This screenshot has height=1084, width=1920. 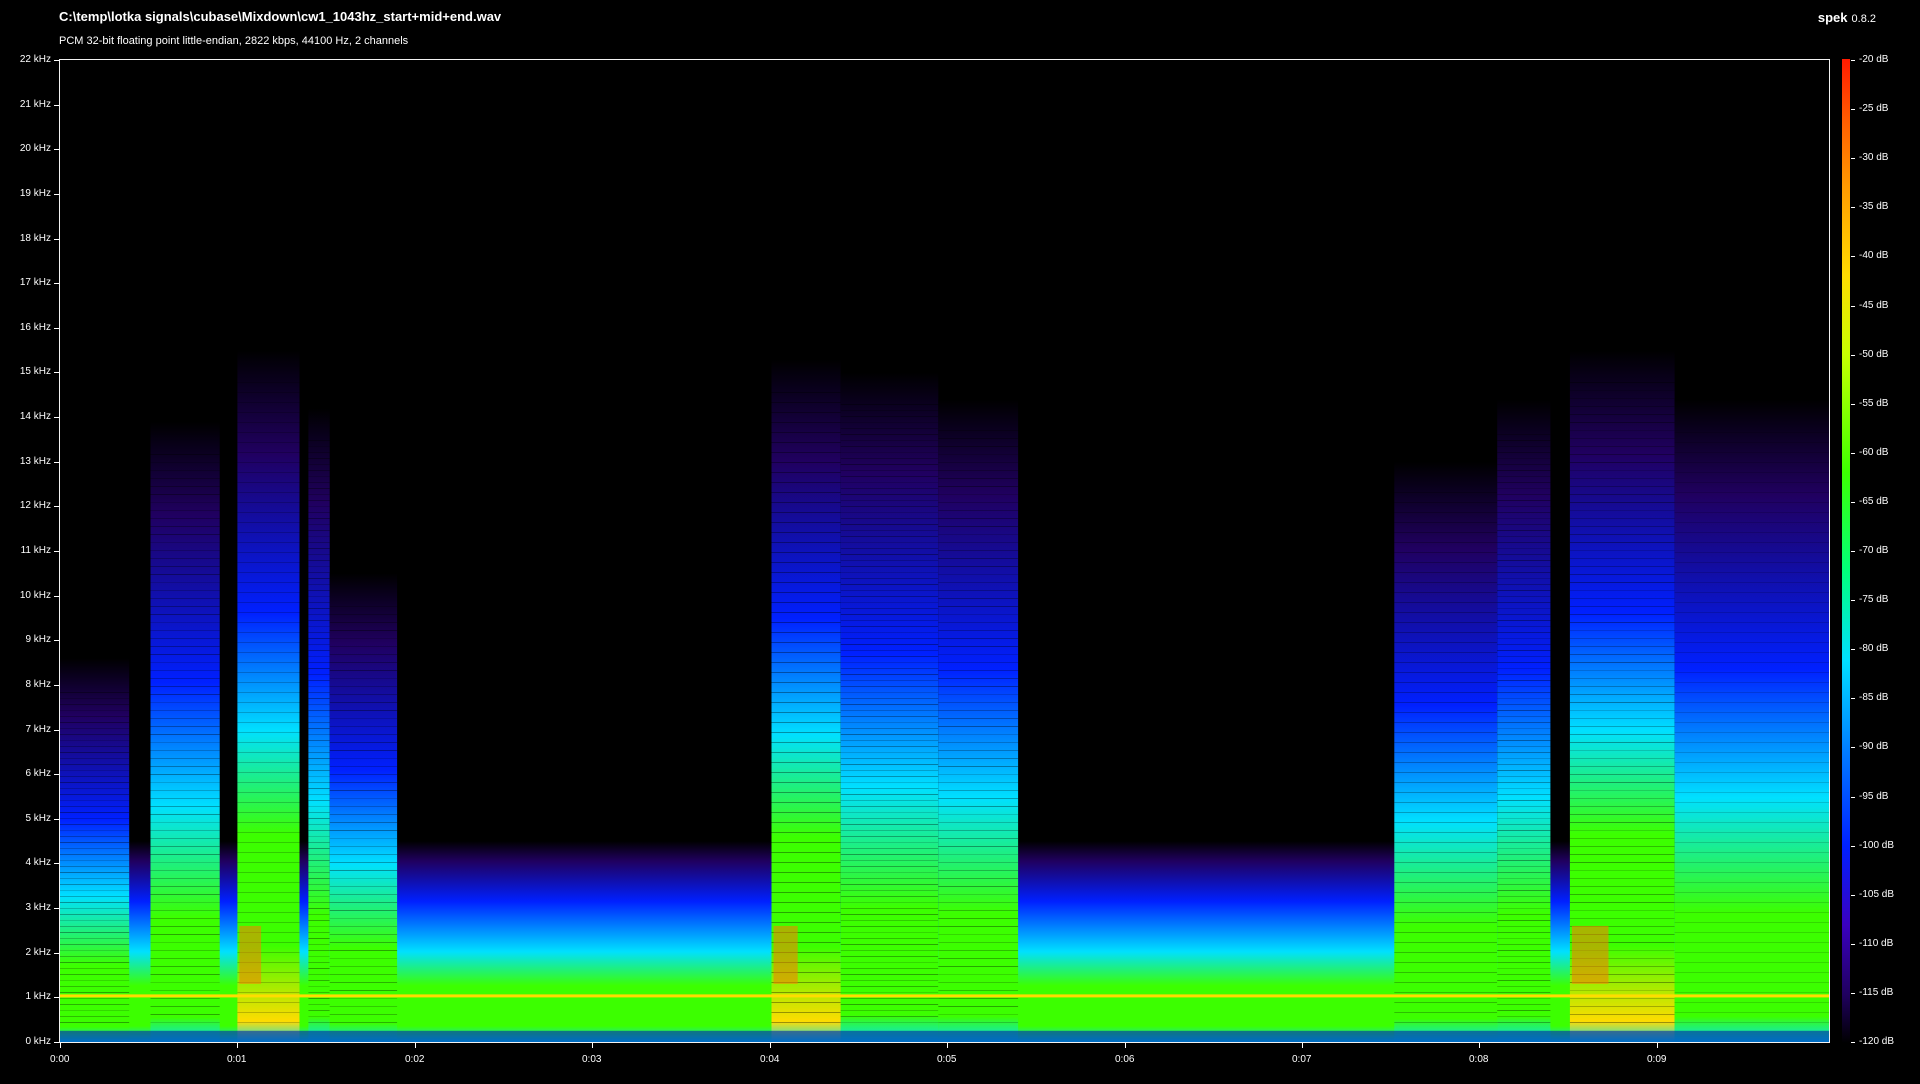 I want to click on frequency-tick-label: 16 kHz, so click(x=35, y=327).